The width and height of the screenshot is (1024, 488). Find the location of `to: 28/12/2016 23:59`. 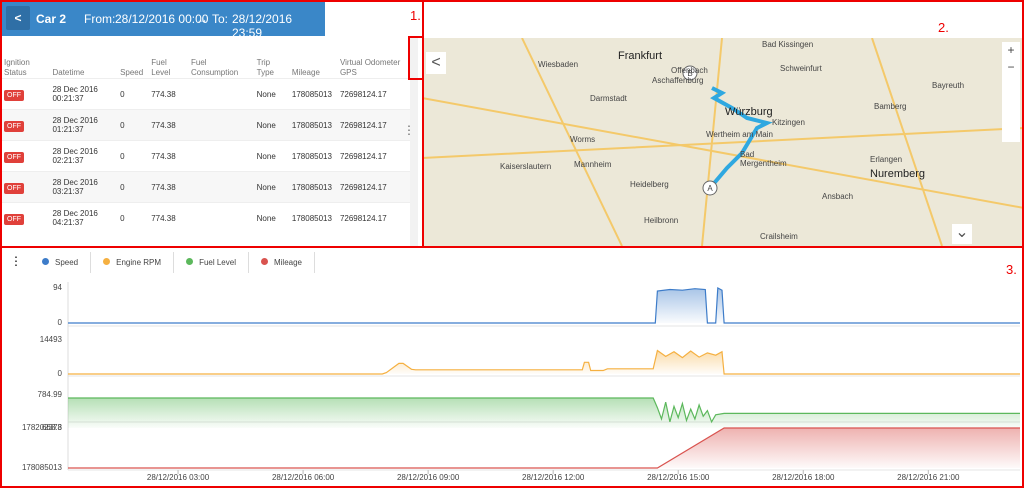

to: 28/12/2016 23:59 is located at coordinates (262, 26).